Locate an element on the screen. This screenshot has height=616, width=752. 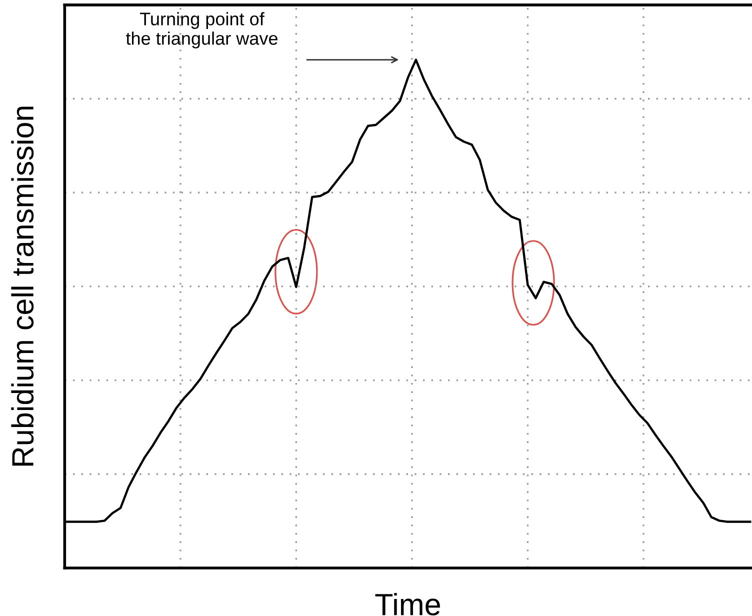
text: Turning point of the triangular wave is located at coordinates (202, 30).